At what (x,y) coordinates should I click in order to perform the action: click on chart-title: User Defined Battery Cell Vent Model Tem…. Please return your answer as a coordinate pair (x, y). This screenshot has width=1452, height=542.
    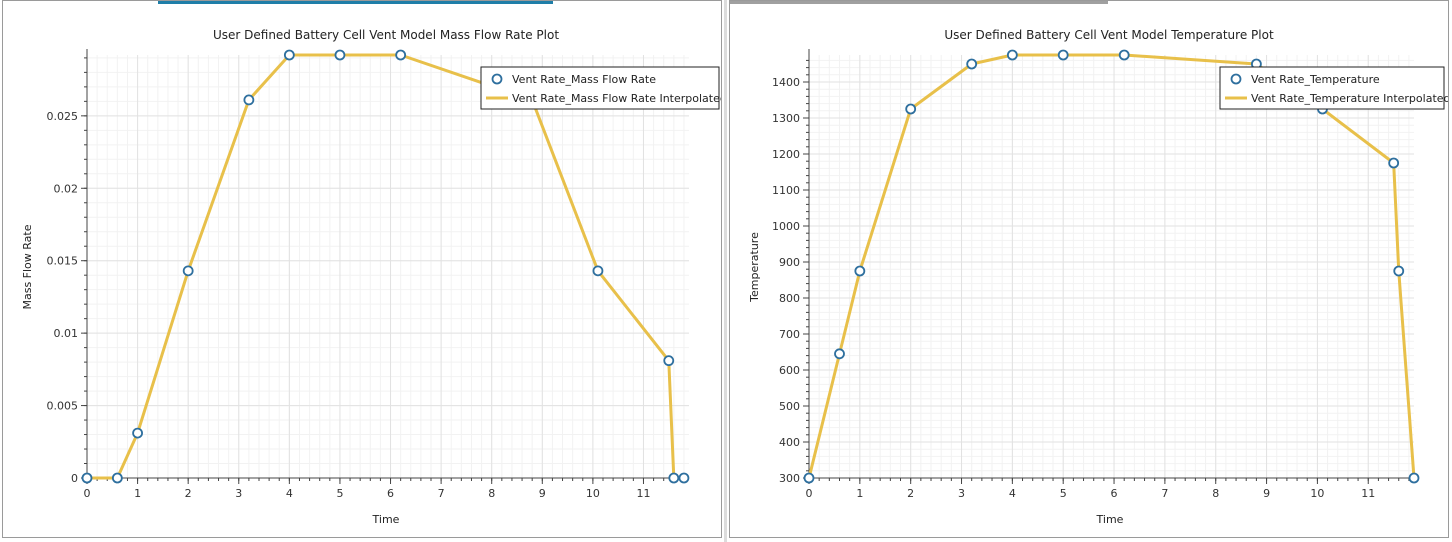
    Looking at the image, I should click on (1109, 35).